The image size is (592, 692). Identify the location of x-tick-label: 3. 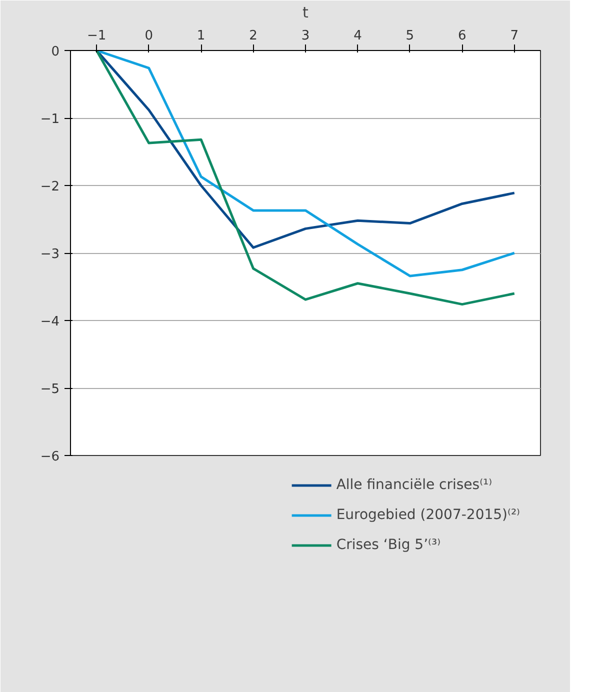
(305, 36).